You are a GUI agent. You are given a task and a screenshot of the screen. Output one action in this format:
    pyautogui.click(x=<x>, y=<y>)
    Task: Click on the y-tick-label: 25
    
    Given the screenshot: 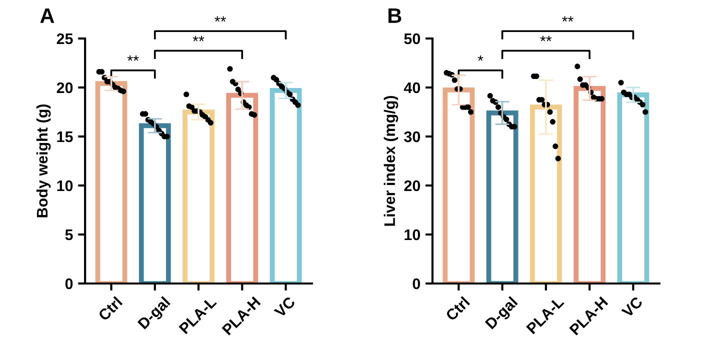 What is the action you would take?
    pyautogui.click(x=64, y=38)
    